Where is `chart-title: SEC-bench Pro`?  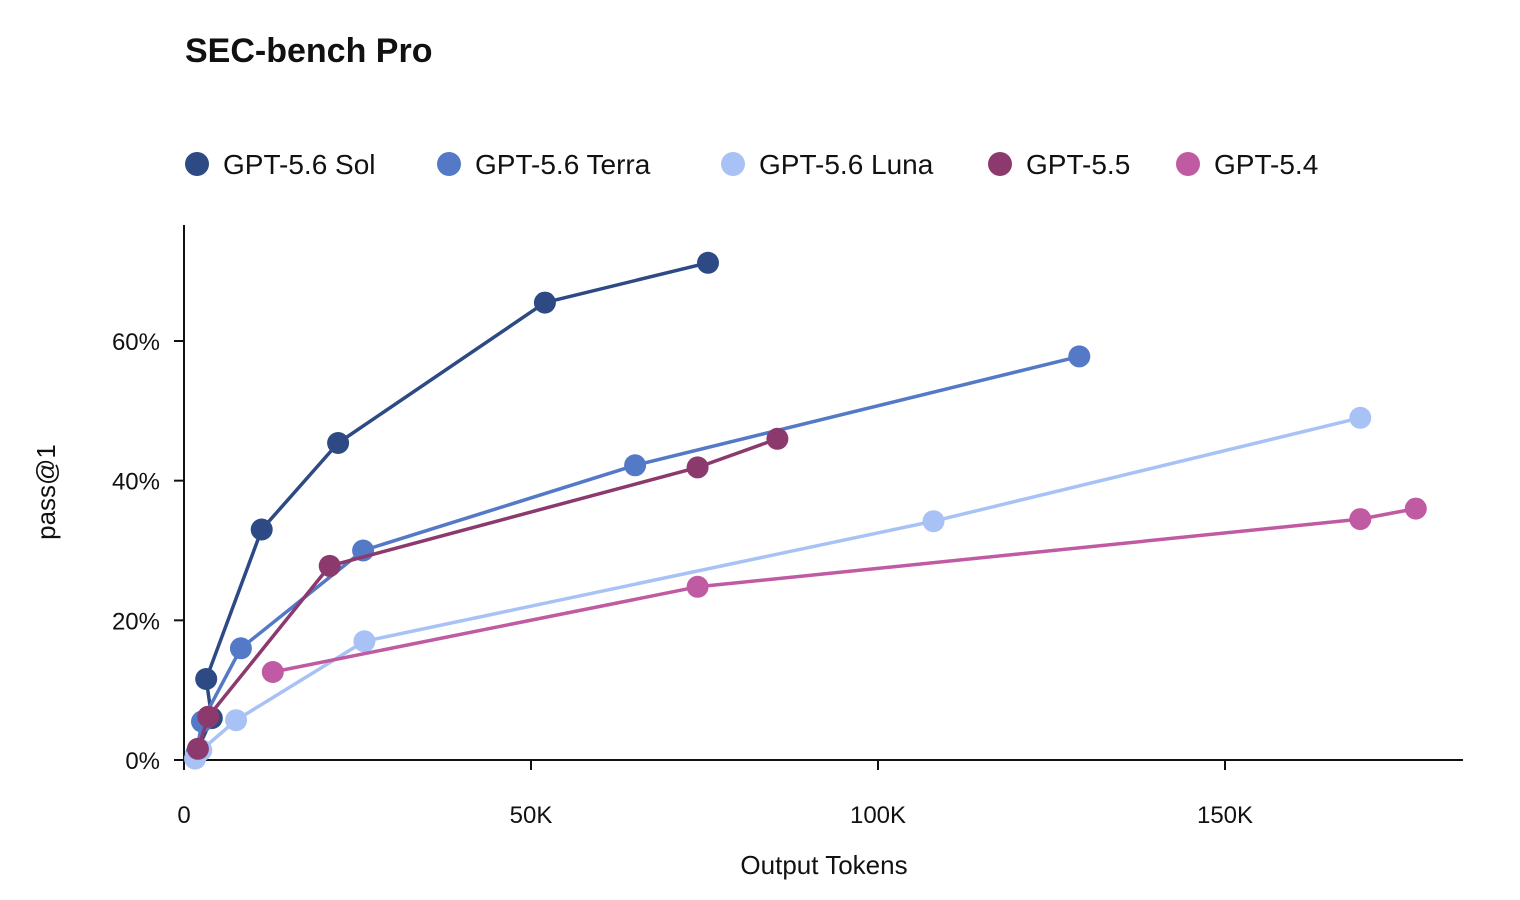
chart-title: SEC-bench Pro is located at coordinates (308, 51).